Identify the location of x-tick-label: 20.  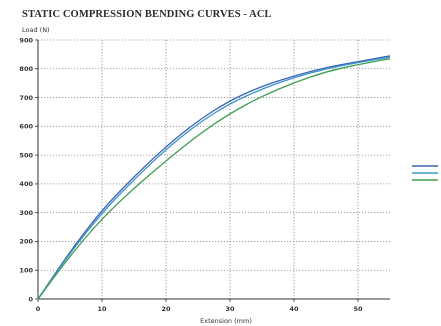
(166, 309).